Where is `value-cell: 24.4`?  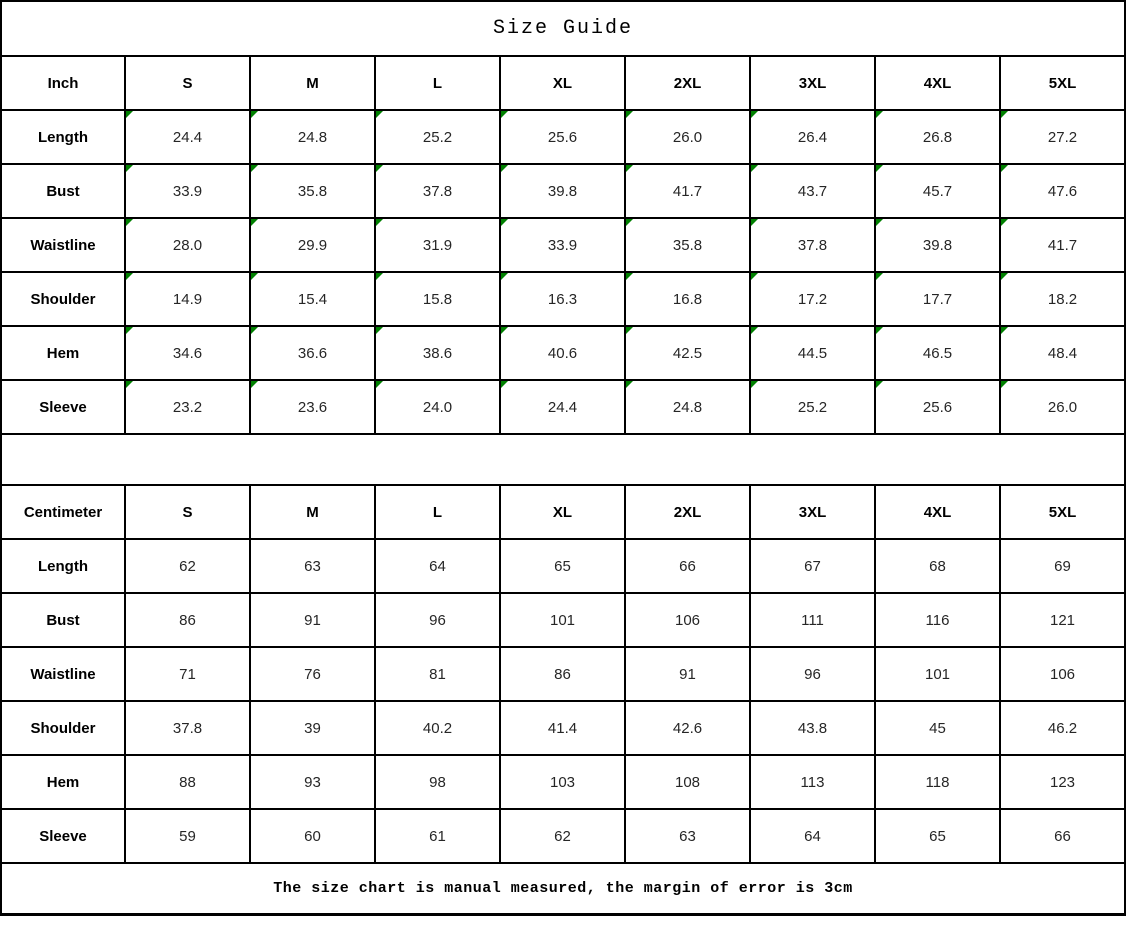 value-cell: 24.4 is located at coordinates (187, 137).